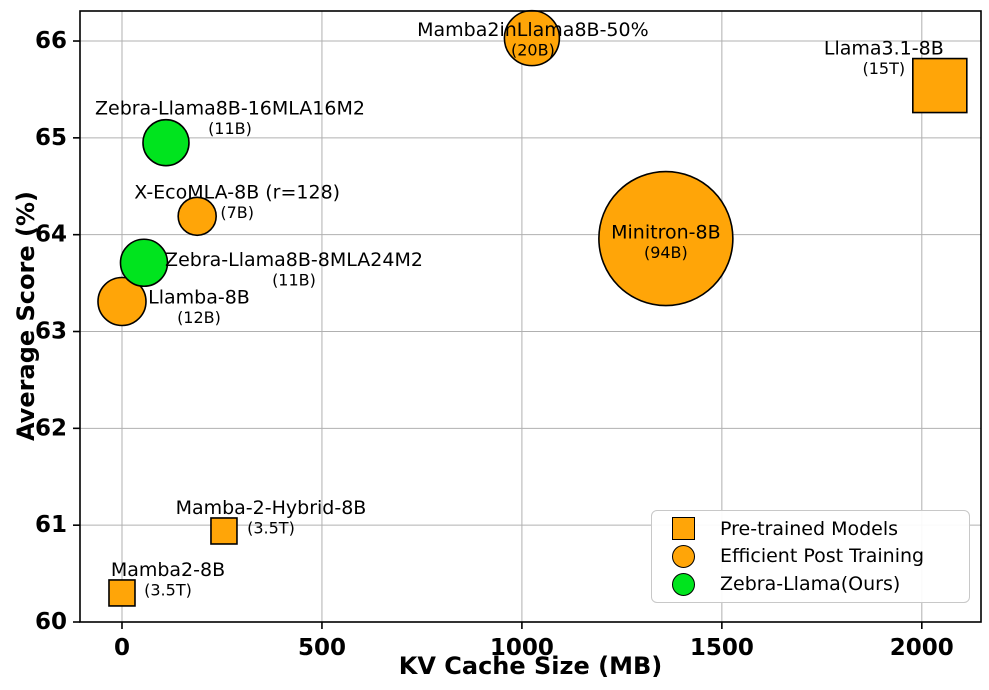 The height and width of the screenshot is (690, 989). What do you see at coordinates (51, 525) in the screenshot?
I see `y-tick-label: 61` at bounding box center [51, 525].